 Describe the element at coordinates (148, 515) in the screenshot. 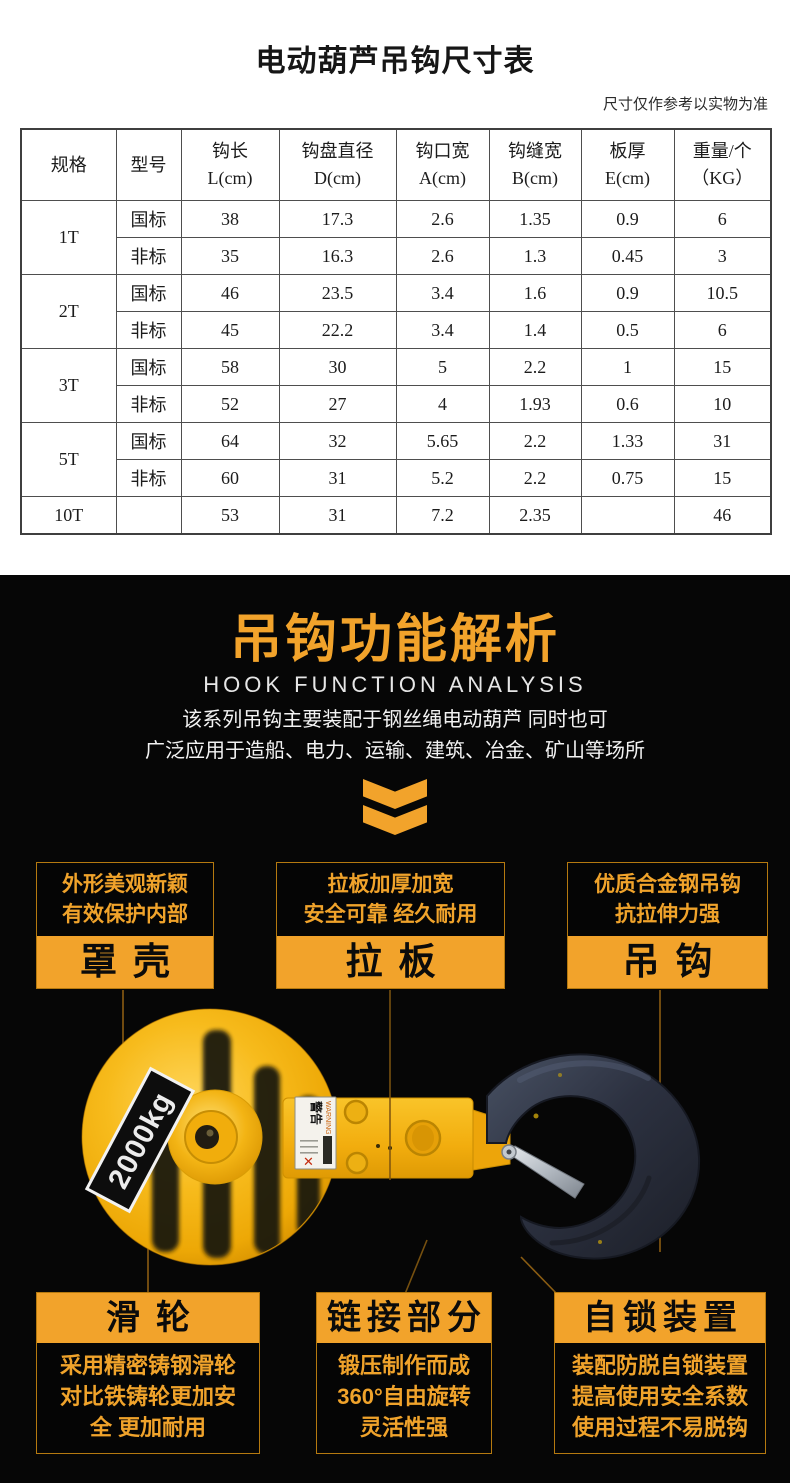

I see `table-cell` at that location.